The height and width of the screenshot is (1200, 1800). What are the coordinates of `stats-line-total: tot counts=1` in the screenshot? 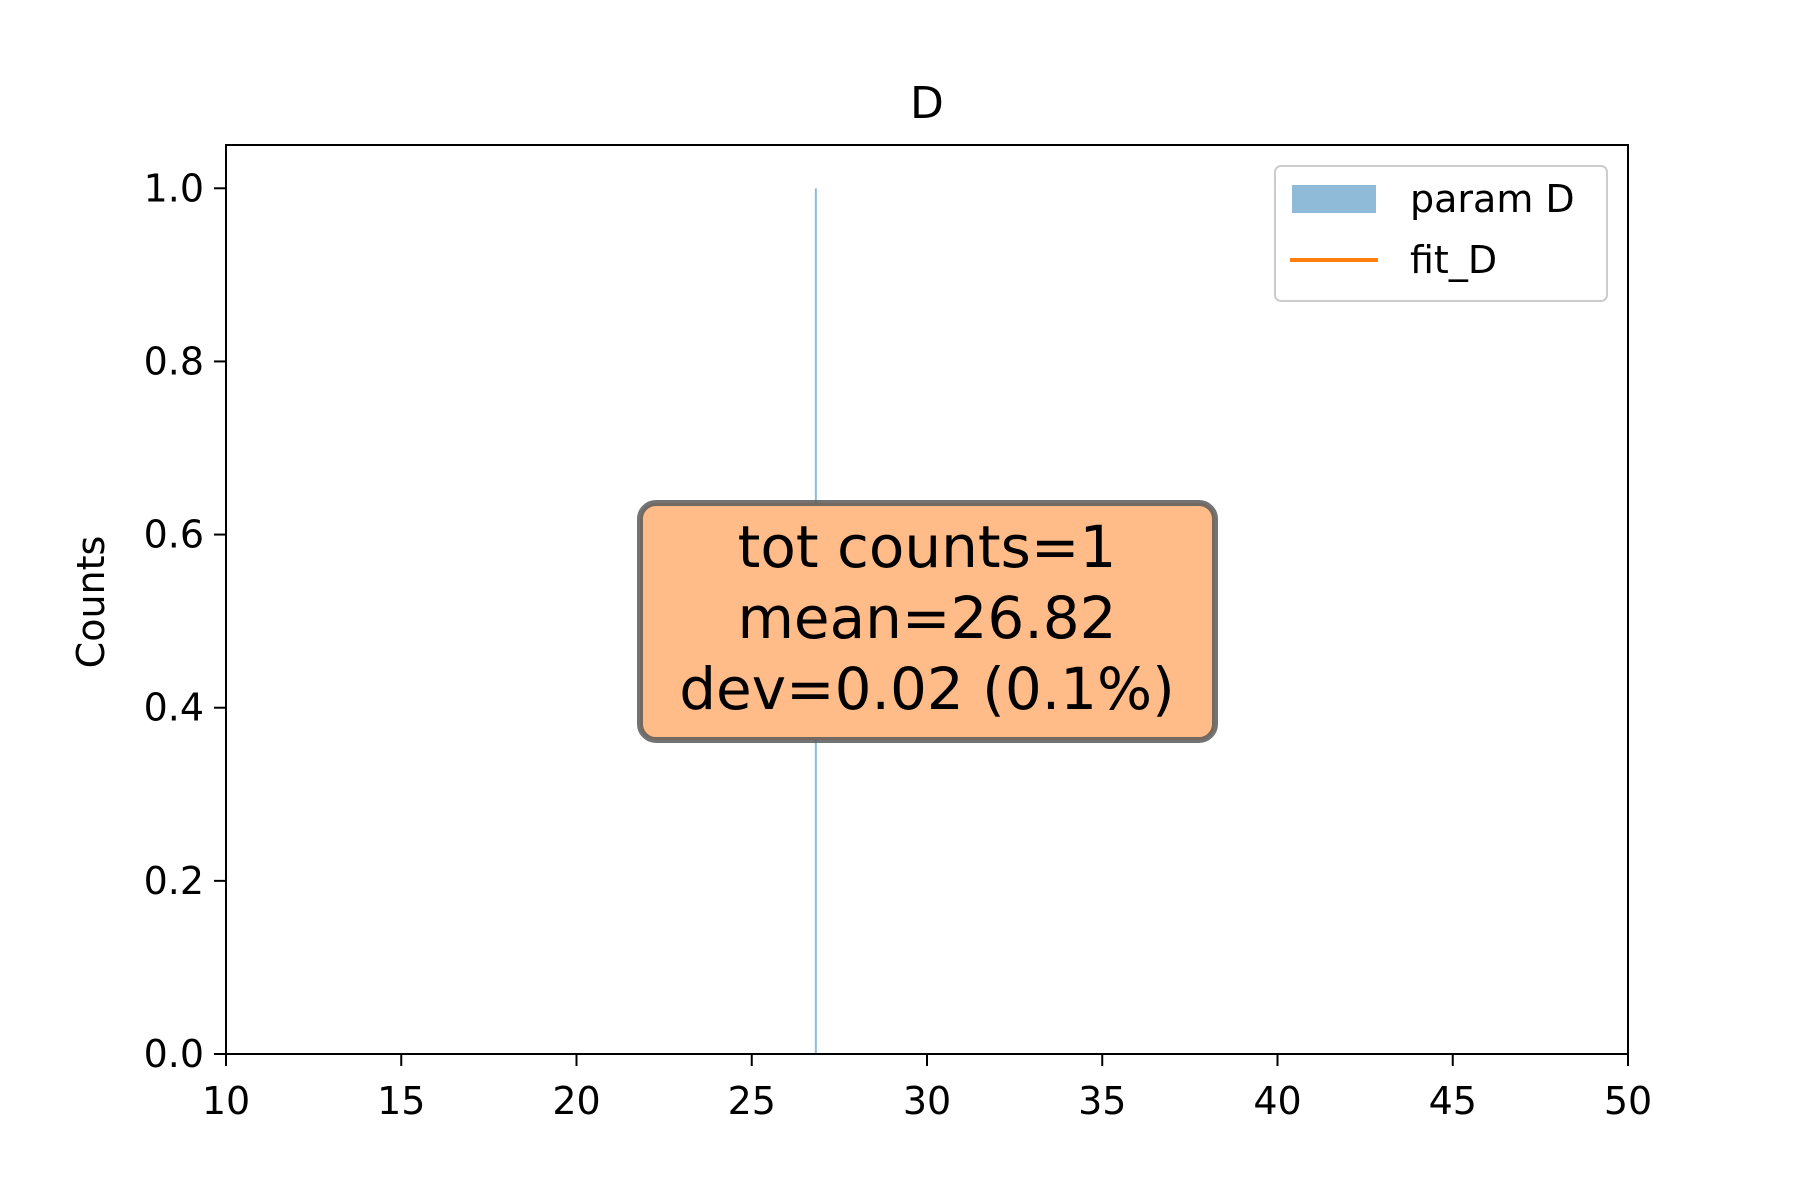 It's located at (927, 547).